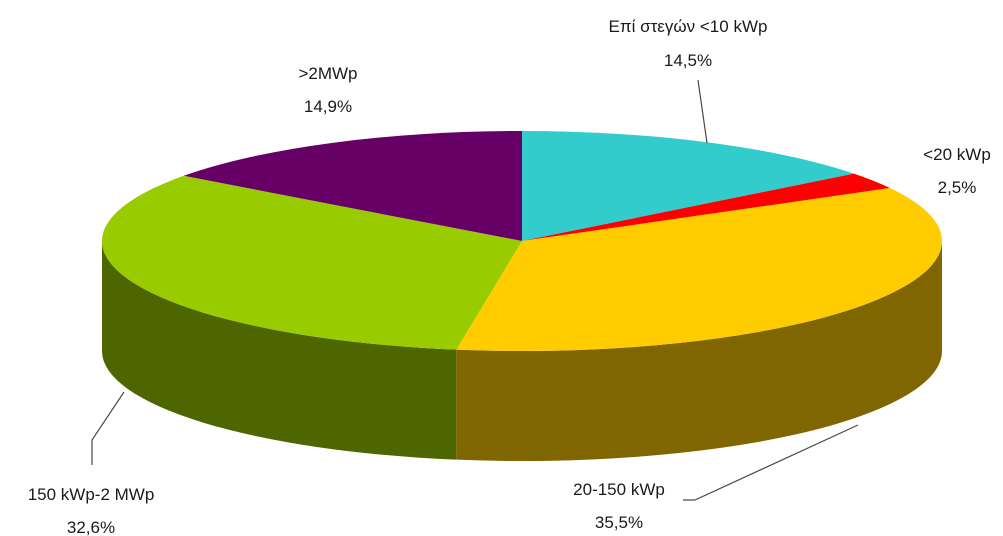 Image resolution: width=1003 pixels, height=536 pixels. Describe the element at coordinates (352, 186) in the screenshot. I see `slice-over-2mwp` at that location.